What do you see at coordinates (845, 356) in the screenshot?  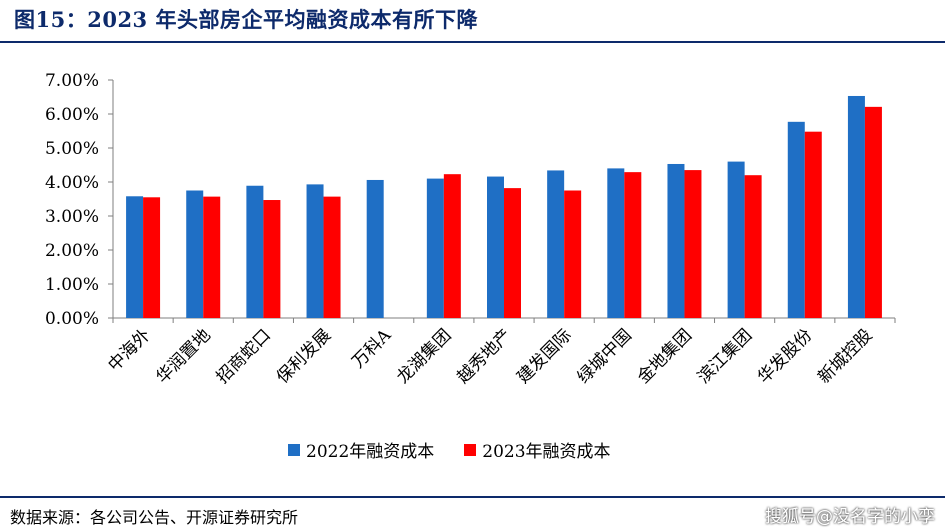 I see `x-tick-label: 新城控股` at bounding box center [845, 356].